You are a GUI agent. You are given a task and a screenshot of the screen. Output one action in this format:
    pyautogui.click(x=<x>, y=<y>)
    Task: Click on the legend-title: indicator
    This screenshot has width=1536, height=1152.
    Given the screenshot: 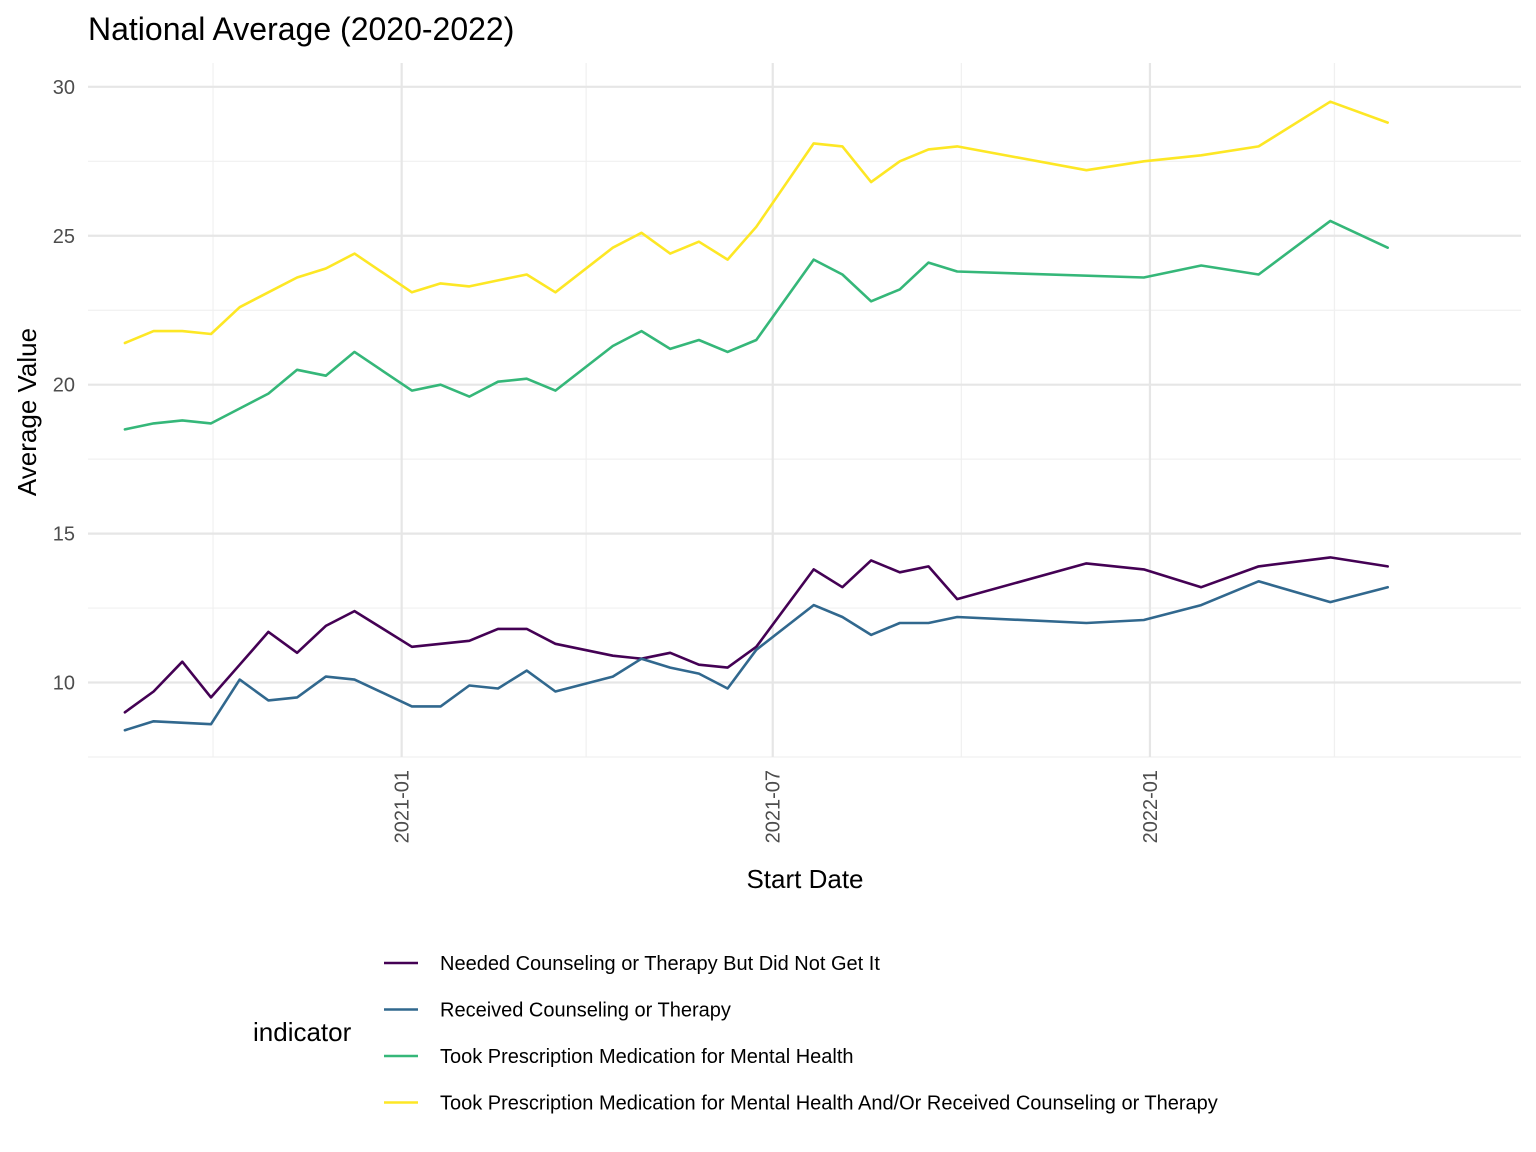 What is the action you would take?
    pyautogui.click(x=302, y=1032)
    